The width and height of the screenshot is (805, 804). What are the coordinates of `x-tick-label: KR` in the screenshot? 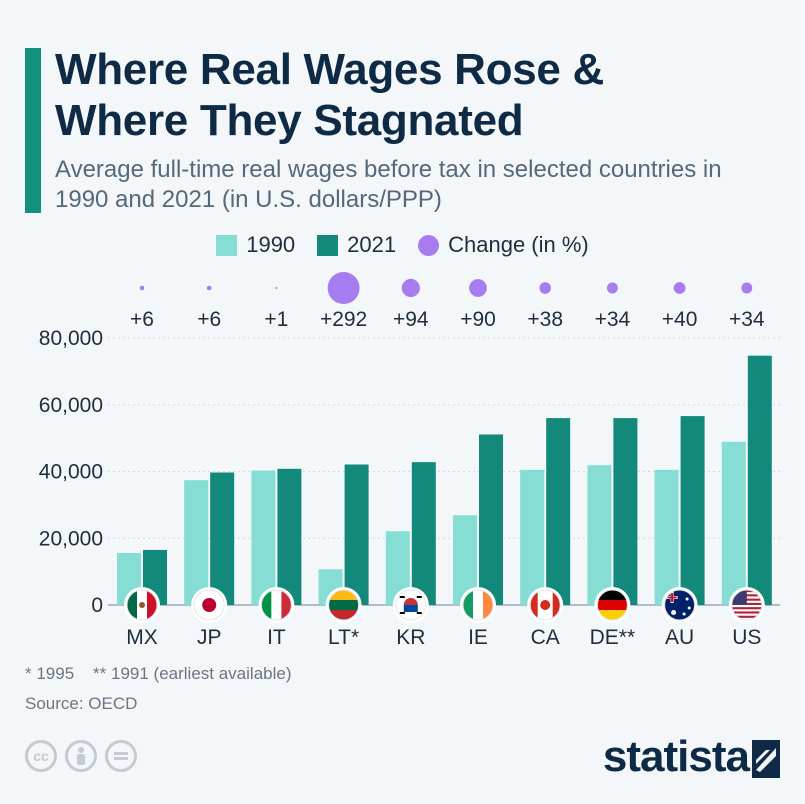 It's located at (410, 637).